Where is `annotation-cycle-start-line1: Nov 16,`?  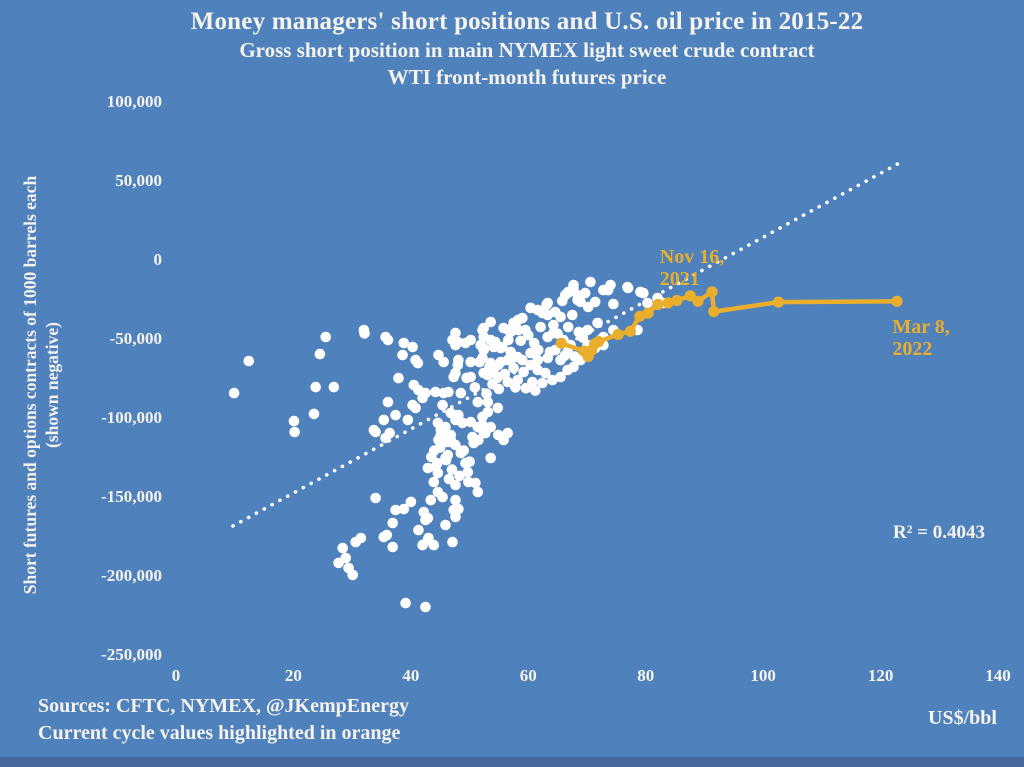 annotation-cycle-start-line1: Nov 16, is located at coordinates (692, 256).